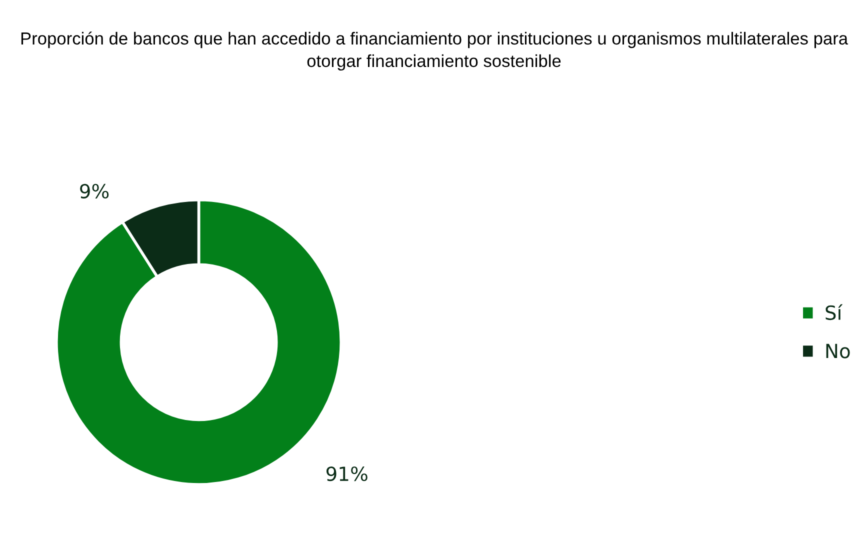  What do you see at coordinates (838, 351) in the screenshot?
I see `legend-label: No` at bounding box center [838, 351].